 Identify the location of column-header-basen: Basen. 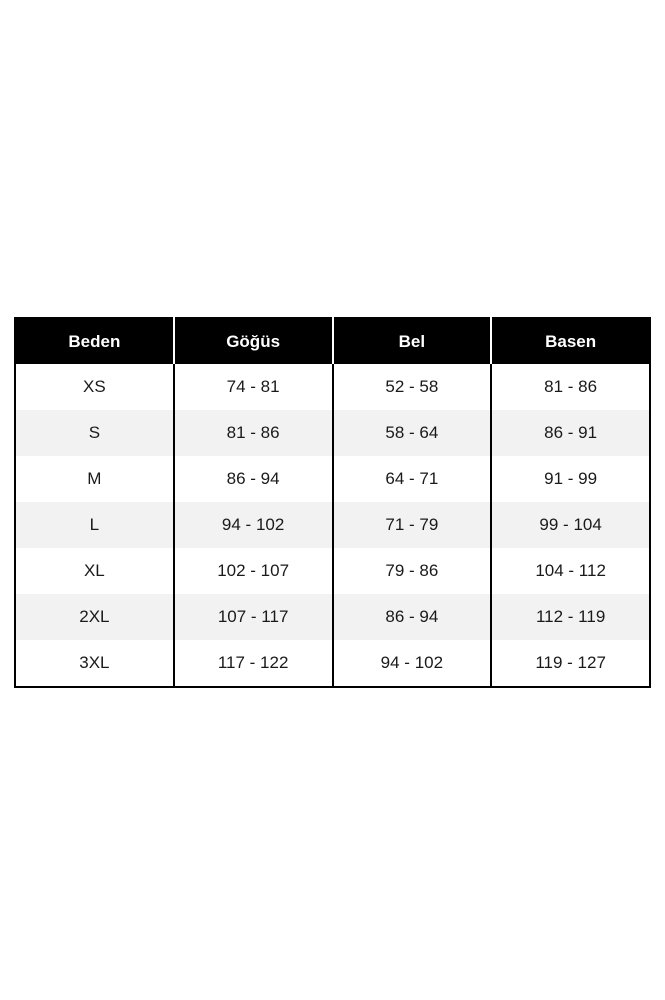
(571, 340).